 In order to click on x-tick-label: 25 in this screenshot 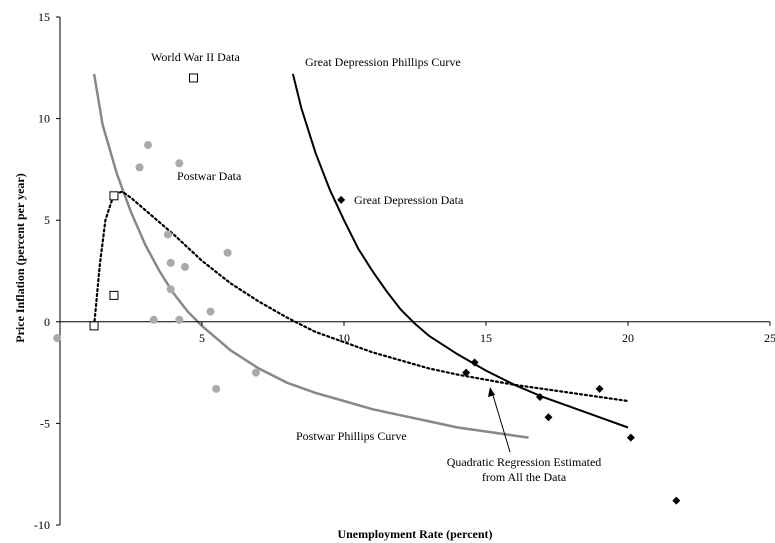, I will do `click(769, 338)`.